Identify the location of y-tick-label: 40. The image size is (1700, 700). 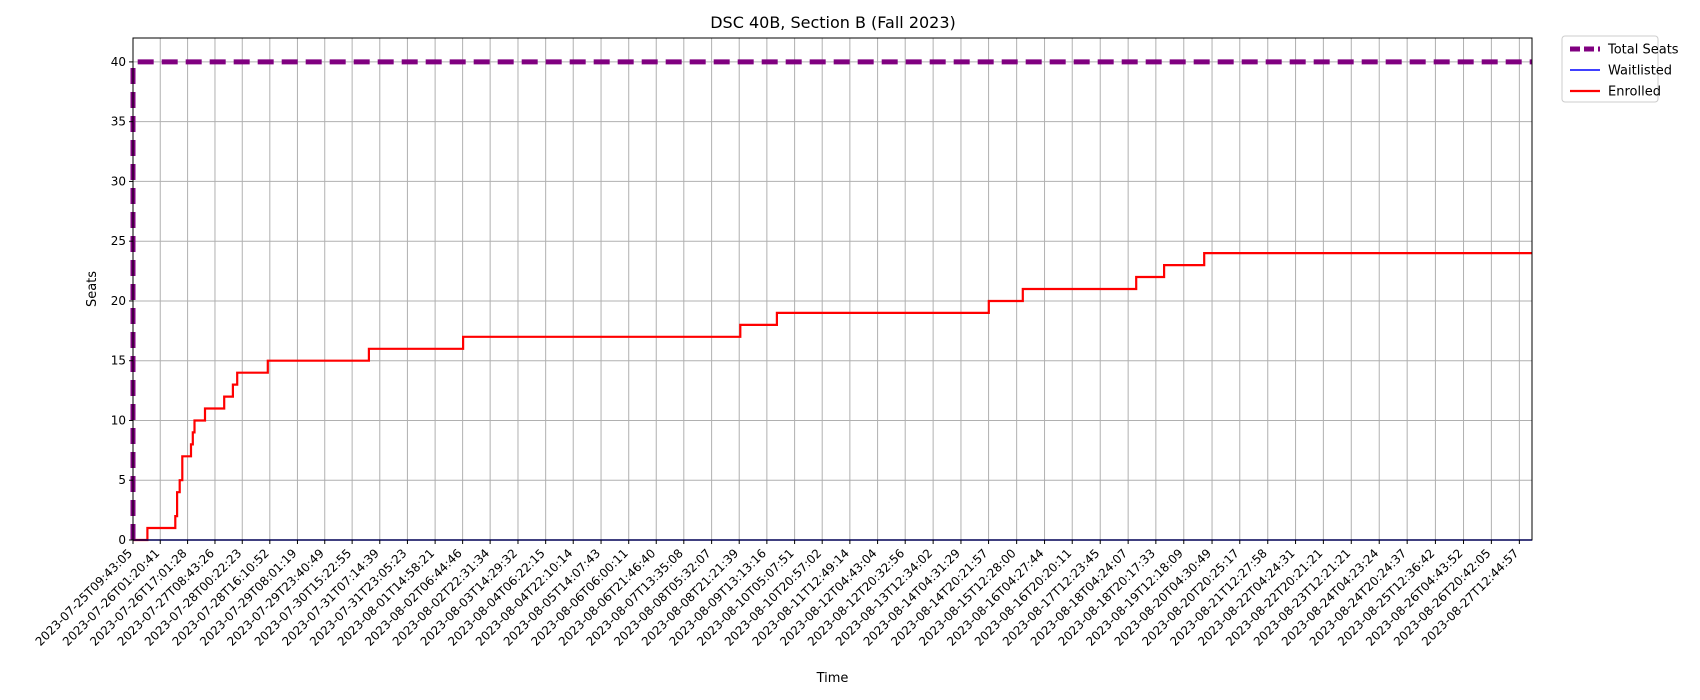
(118, 62).